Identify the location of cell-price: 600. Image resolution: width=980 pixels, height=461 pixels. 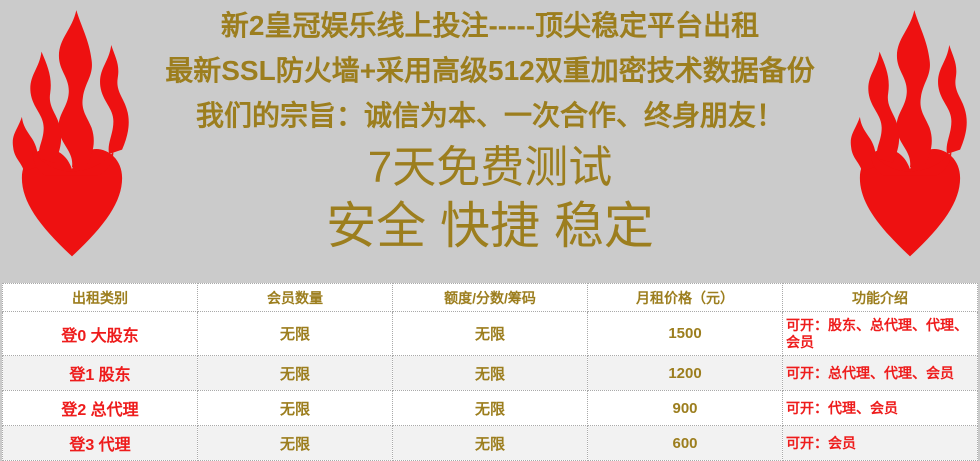
(685, 443).